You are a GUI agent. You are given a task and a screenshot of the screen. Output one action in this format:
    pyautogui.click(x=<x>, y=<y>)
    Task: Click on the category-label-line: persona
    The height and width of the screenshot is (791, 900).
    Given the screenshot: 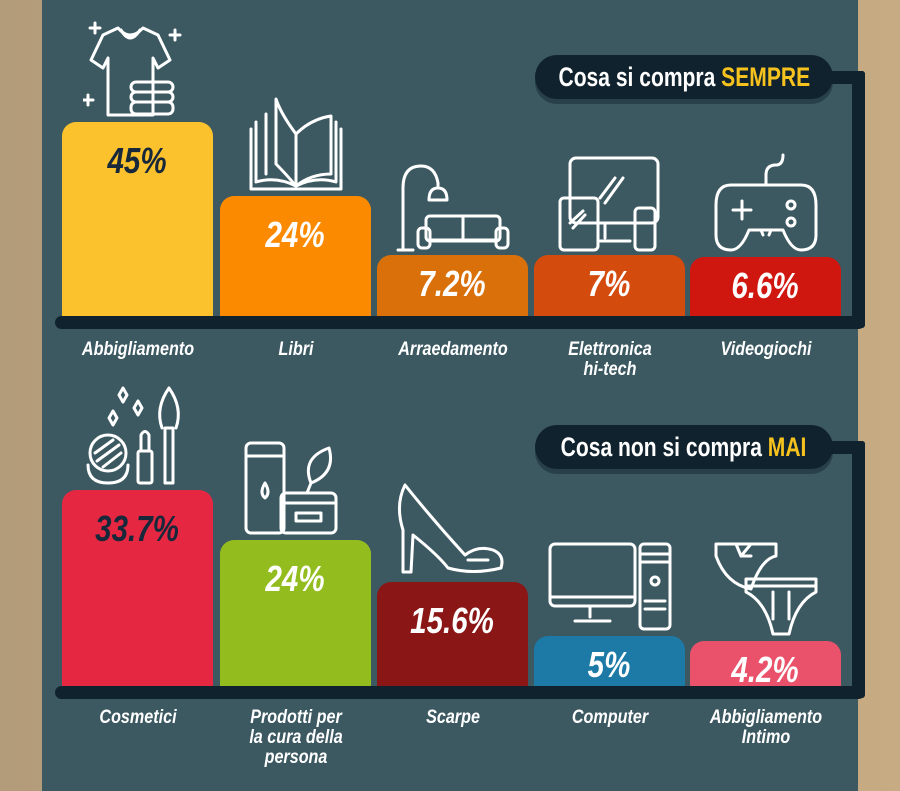 What is the action you would take?
    pyautogui.click(x=295, y=757)
    